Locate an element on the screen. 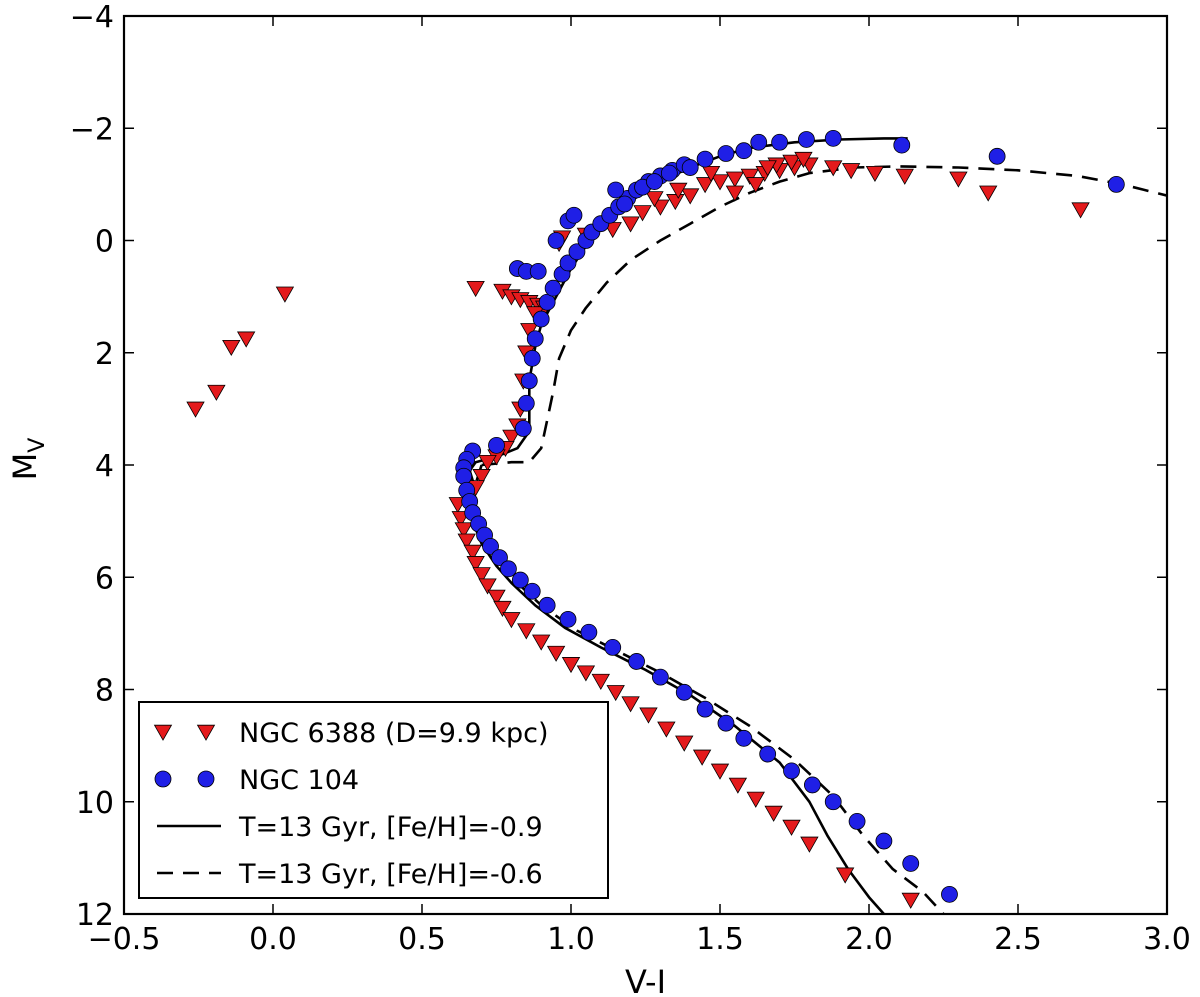  x-tick-label: −0.5 is located at coordinates (124, 939).